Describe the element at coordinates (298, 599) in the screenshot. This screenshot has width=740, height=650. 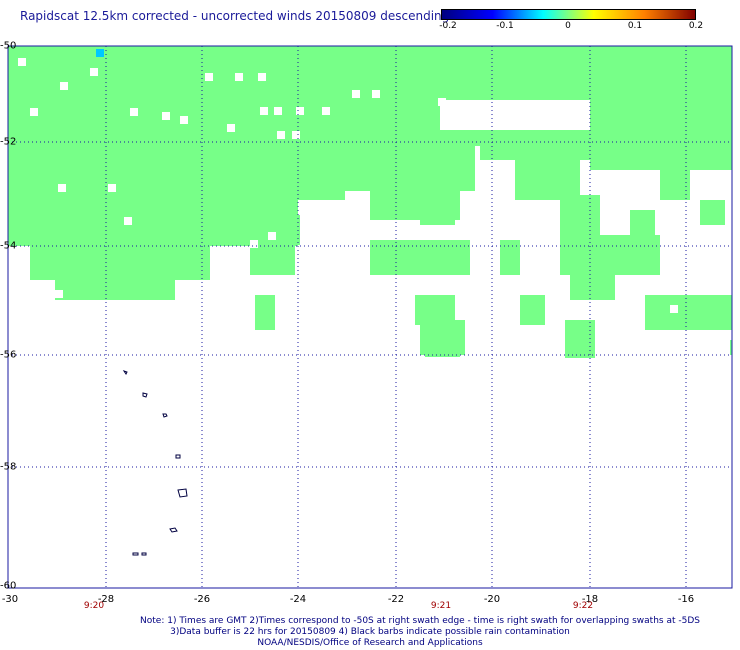
I see `lon-label: -24` at that location.